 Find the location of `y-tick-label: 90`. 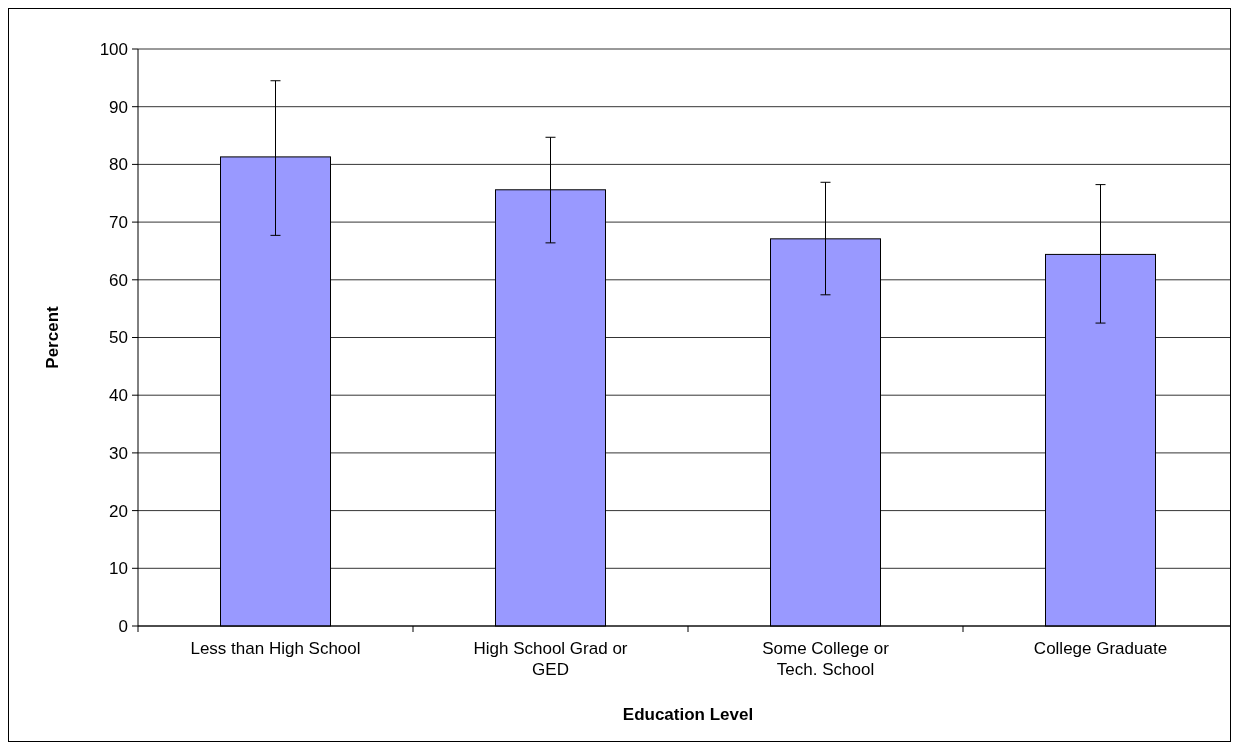

y-tick-label: 90 is located at coordinates (118, 107).